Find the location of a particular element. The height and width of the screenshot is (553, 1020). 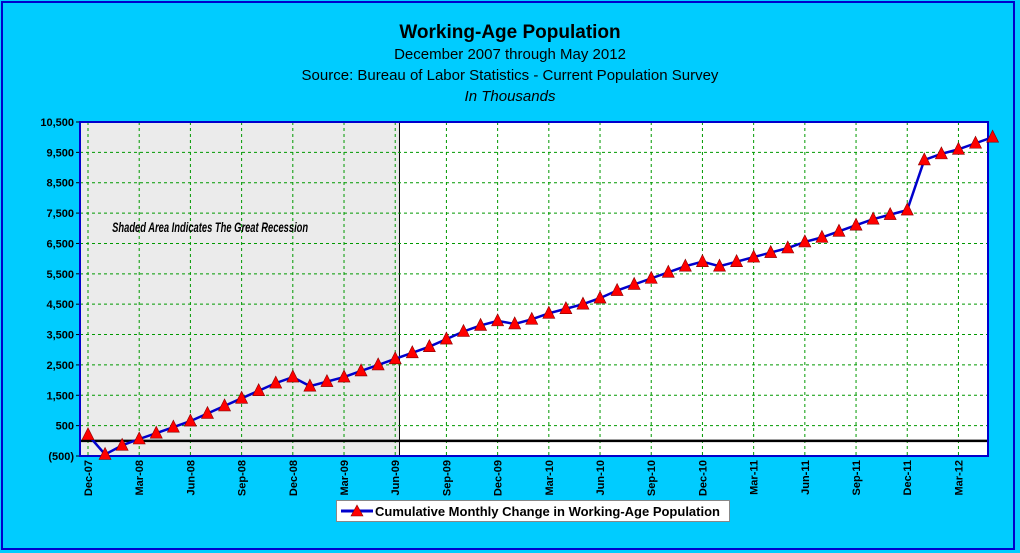

chart-subtitle-units: In Thousands is located at coordinates (510, 96).